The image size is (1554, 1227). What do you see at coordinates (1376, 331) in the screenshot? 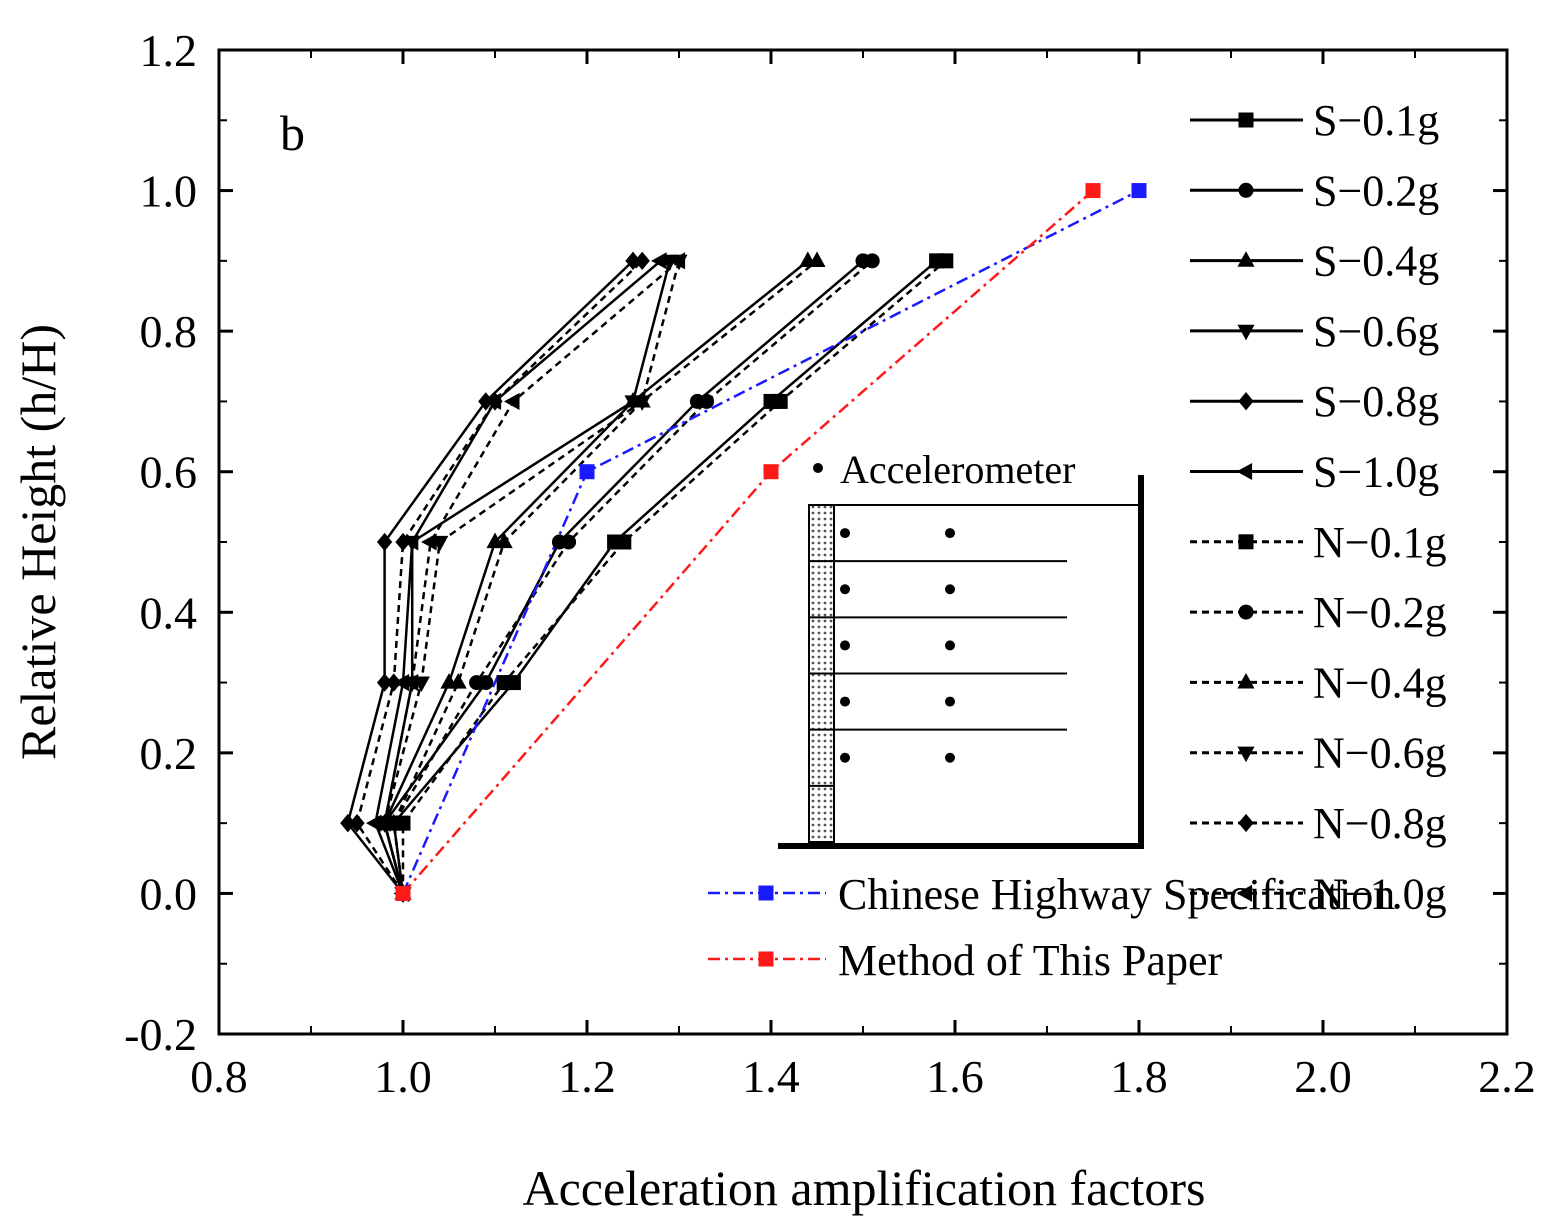
I see `legend-label: S−0.6g` at bounding box center [1376, 331].